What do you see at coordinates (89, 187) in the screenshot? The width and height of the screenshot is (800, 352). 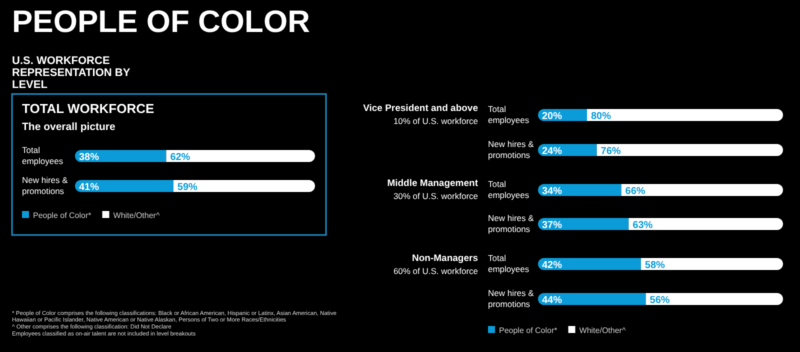 I see `data-label: 41%` at bounding box center [89, 187].